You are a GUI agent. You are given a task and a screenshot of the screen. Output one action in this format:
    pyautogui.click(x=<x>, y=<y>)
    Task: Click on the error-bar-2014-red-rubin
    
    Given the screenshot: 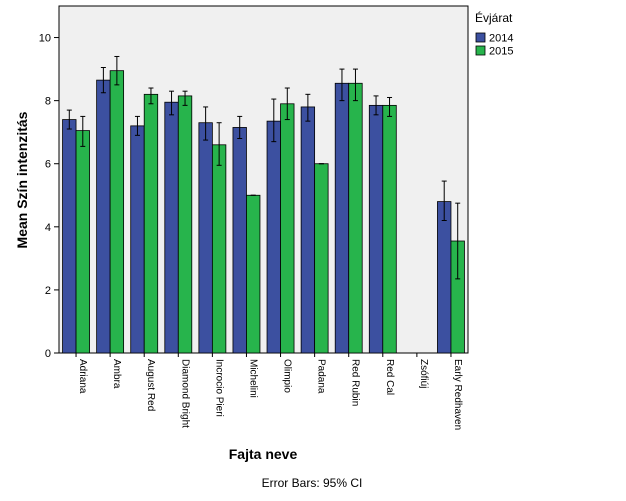 What is the action you would take?
    pyautogui.click(x=342, y=85)
    